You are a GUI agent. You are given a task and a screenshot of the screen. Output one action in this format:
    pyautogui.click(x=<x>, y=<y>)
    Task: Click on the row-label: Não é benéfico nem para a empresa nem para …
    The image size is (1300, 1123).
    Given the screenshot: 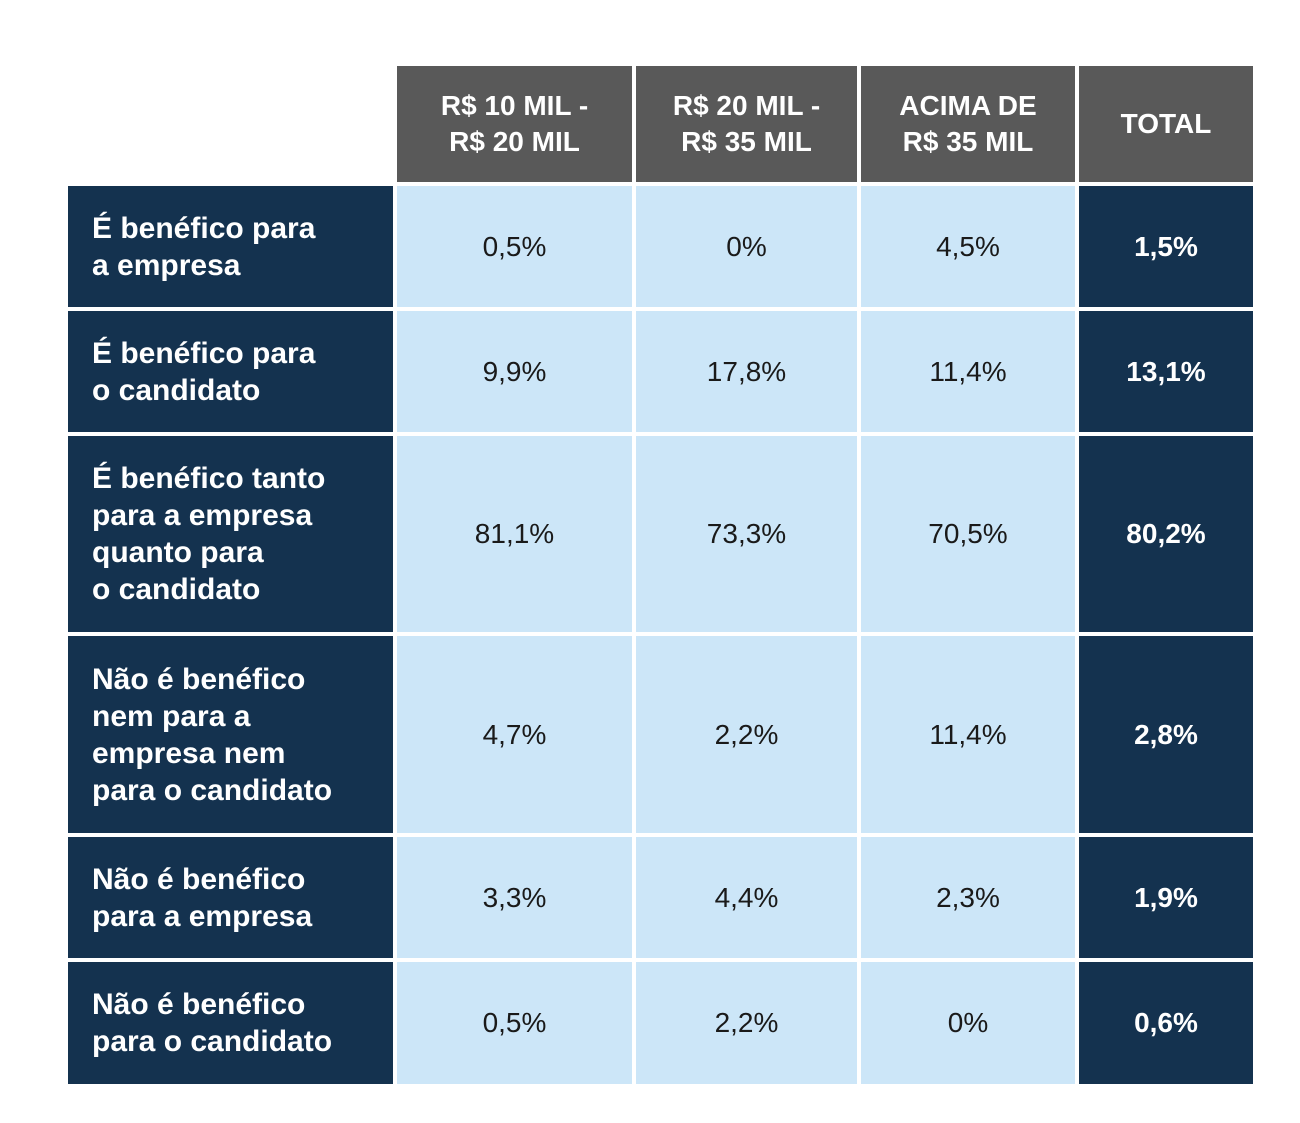 What is the action you would take?
    pyautogui.click(x=230, y=734)
    